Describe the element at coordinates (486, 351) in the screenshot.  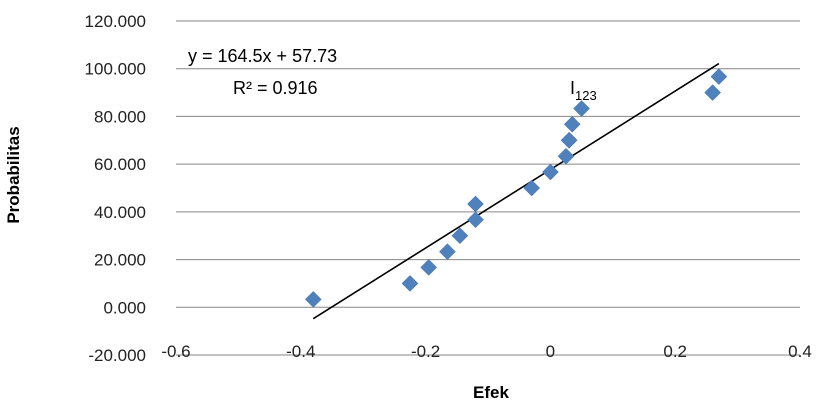
I see `x-axis-ticks: -0.6 -0.4 -0.2 0 0.2 0.4` at that location.